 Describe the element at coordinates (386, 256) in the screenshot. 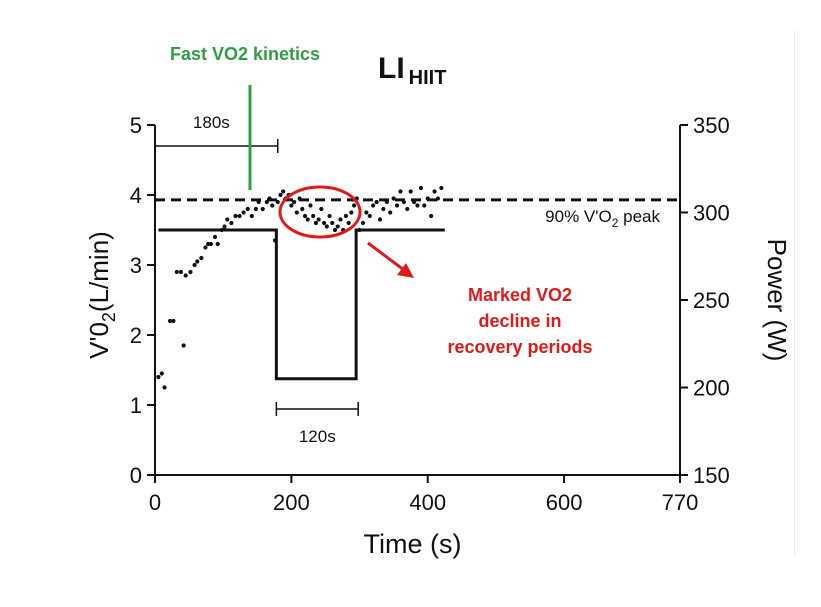

I see `decline-arrow-shaft` at that location.